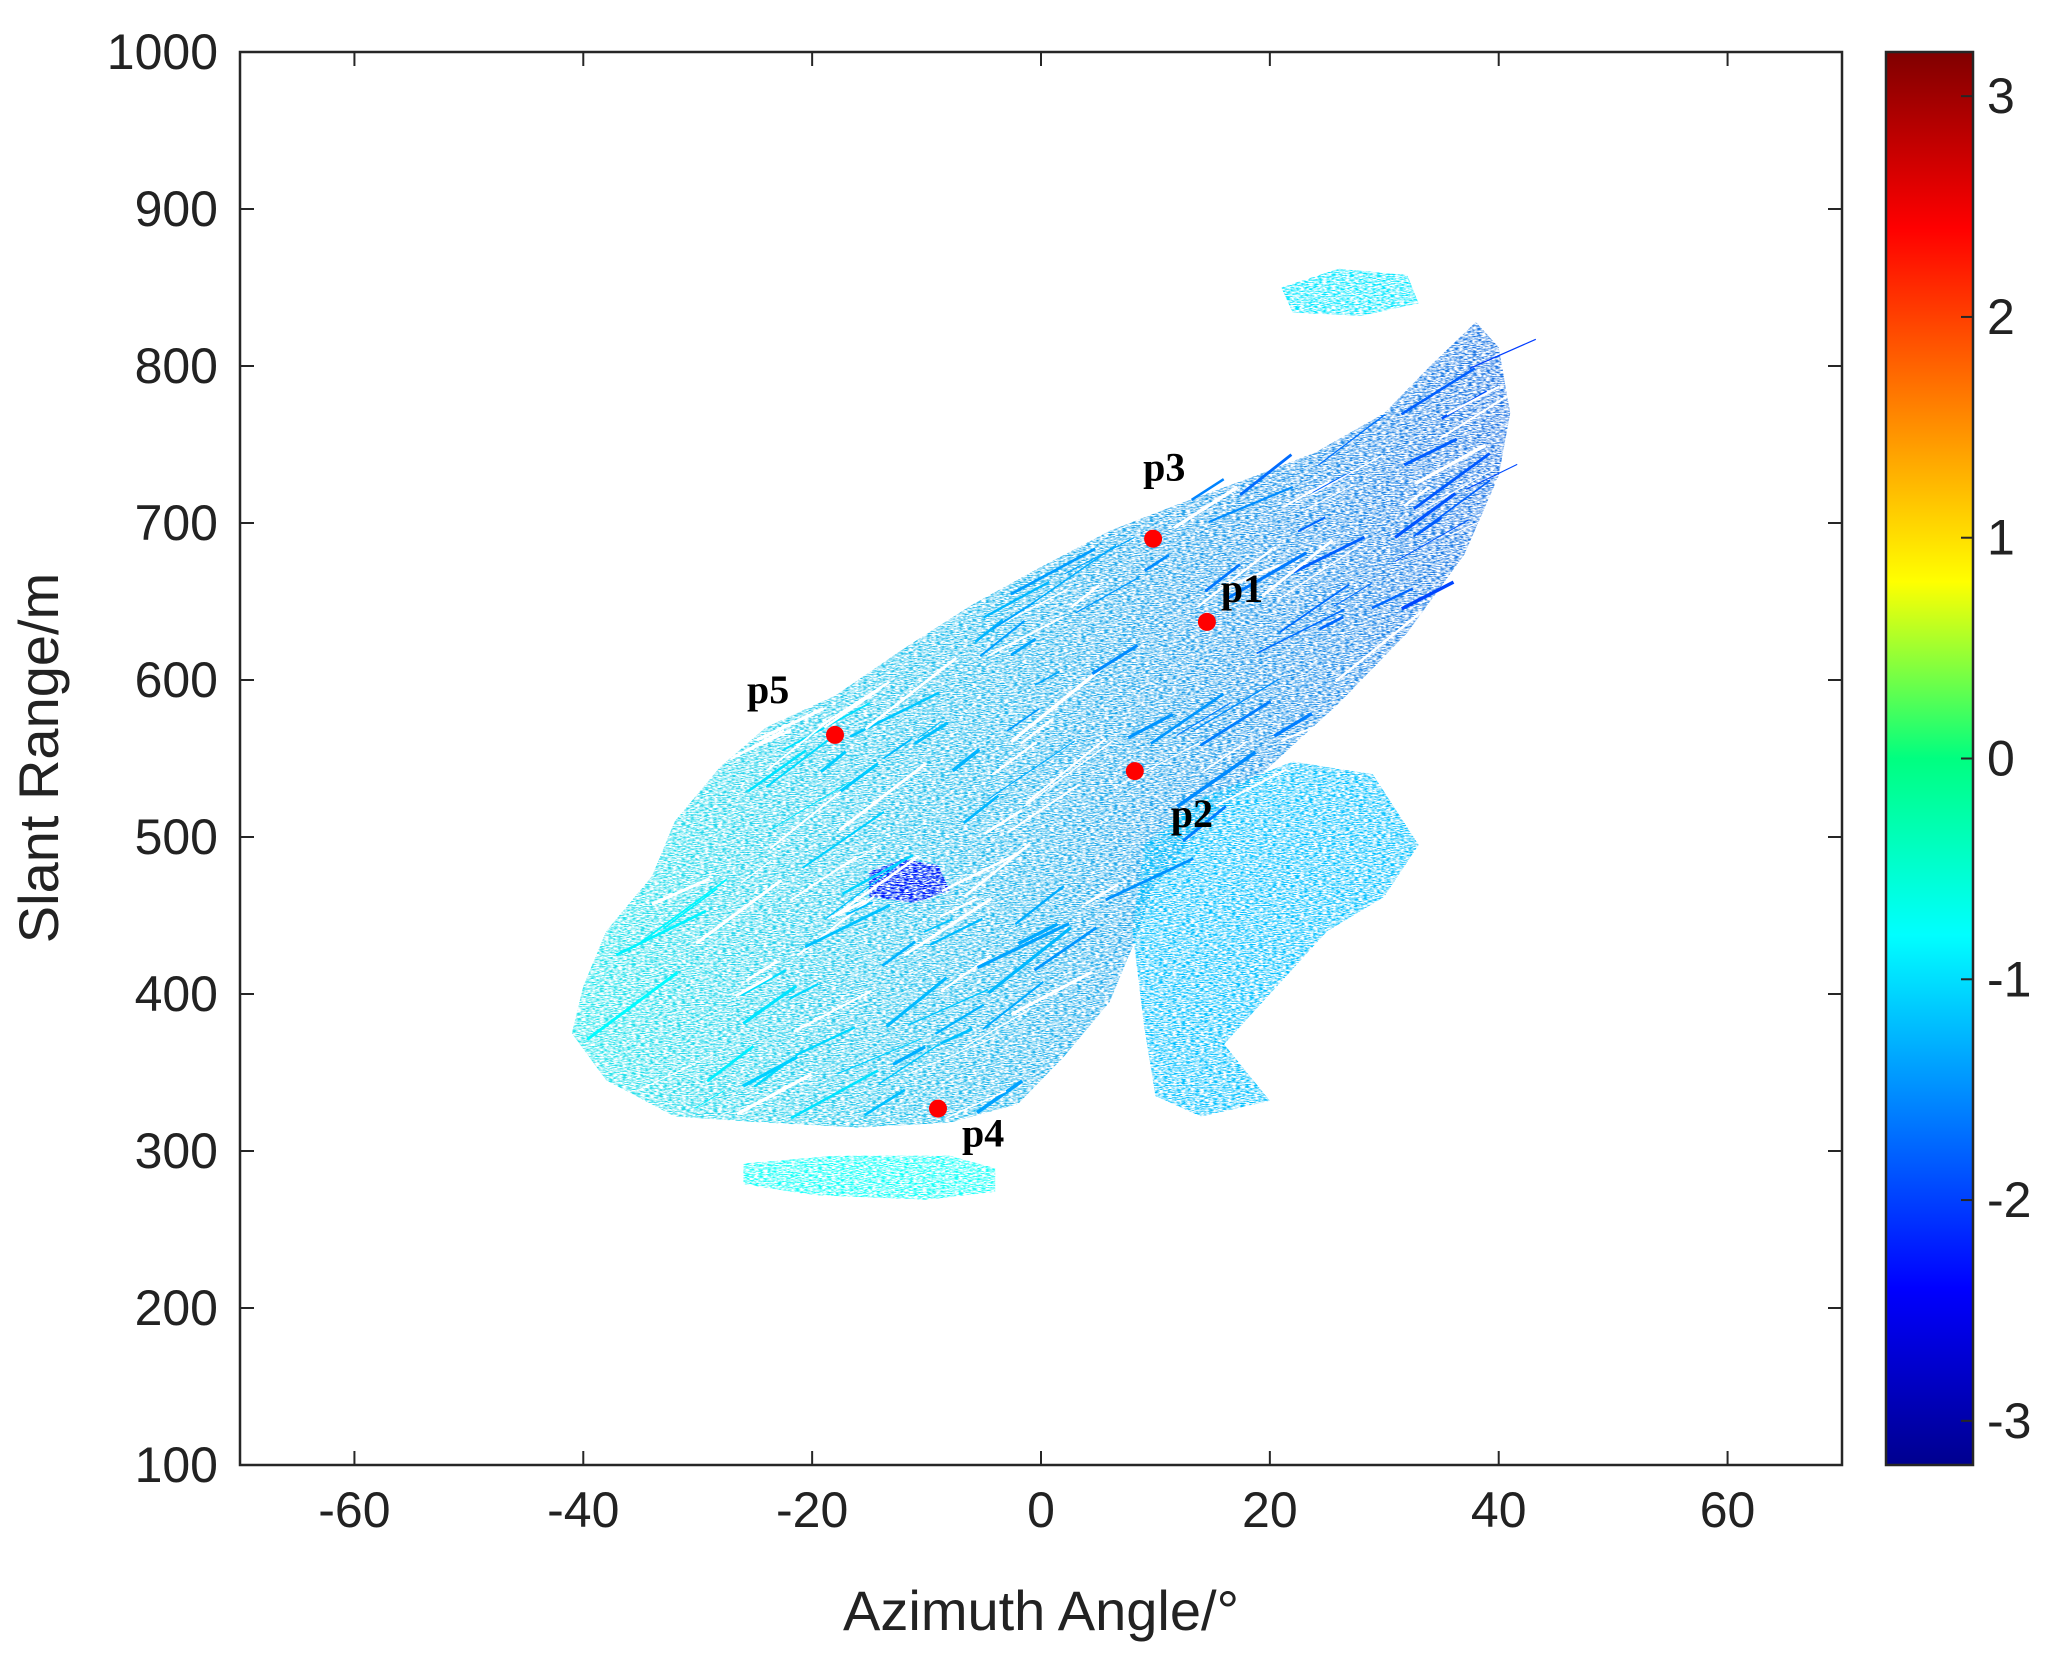 This screenshot has width=2050, height=1665. What do you see at coordinates (176, 209) in the screenshot?
I see `y-tick-label: 900` at bounding box center [176, 209].